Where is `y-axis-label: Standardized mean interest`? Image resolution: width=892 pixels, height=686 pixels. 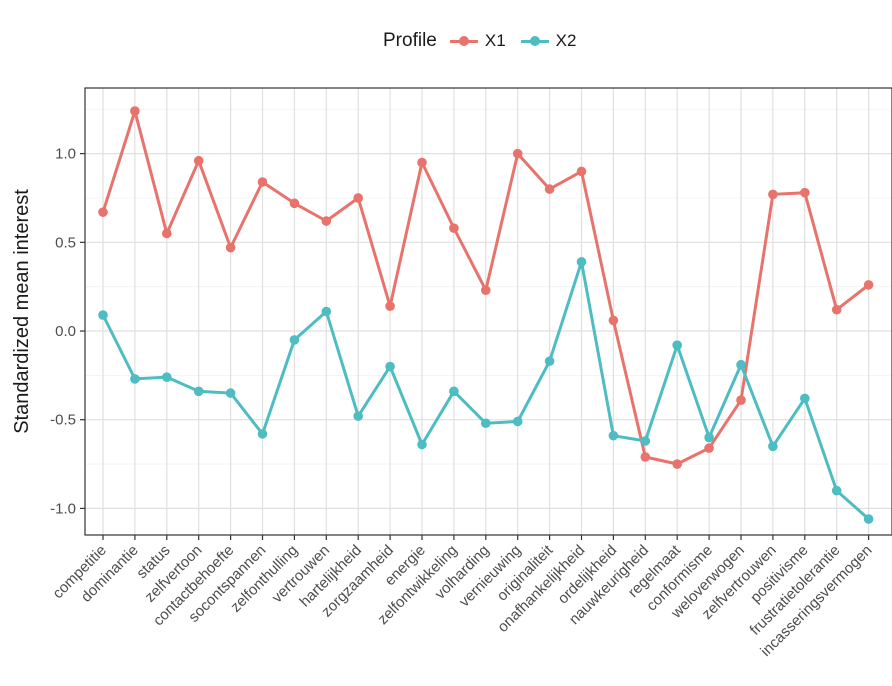 y-axis-label: Standardized mean interest is located at coordinates (22, 311).